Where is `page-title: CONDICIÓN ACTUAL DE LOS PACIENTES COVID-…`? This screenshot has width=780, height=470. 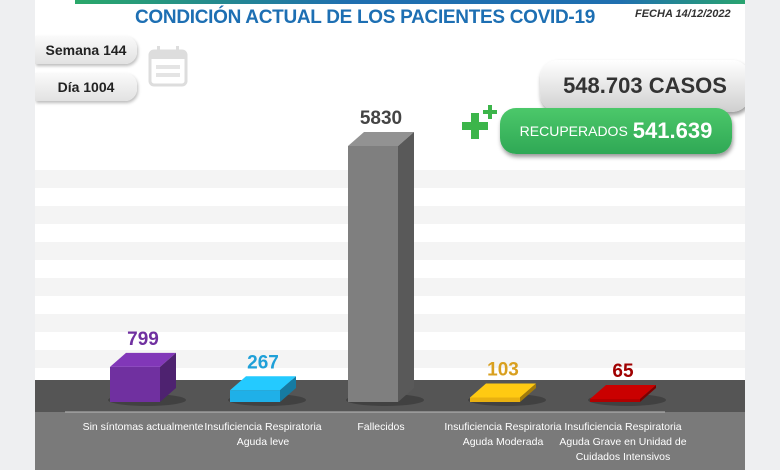 page-title: CONDICIÓN ACTUAL DE LOS PACIENTES COVID-… is located at coordinates (365, 17).